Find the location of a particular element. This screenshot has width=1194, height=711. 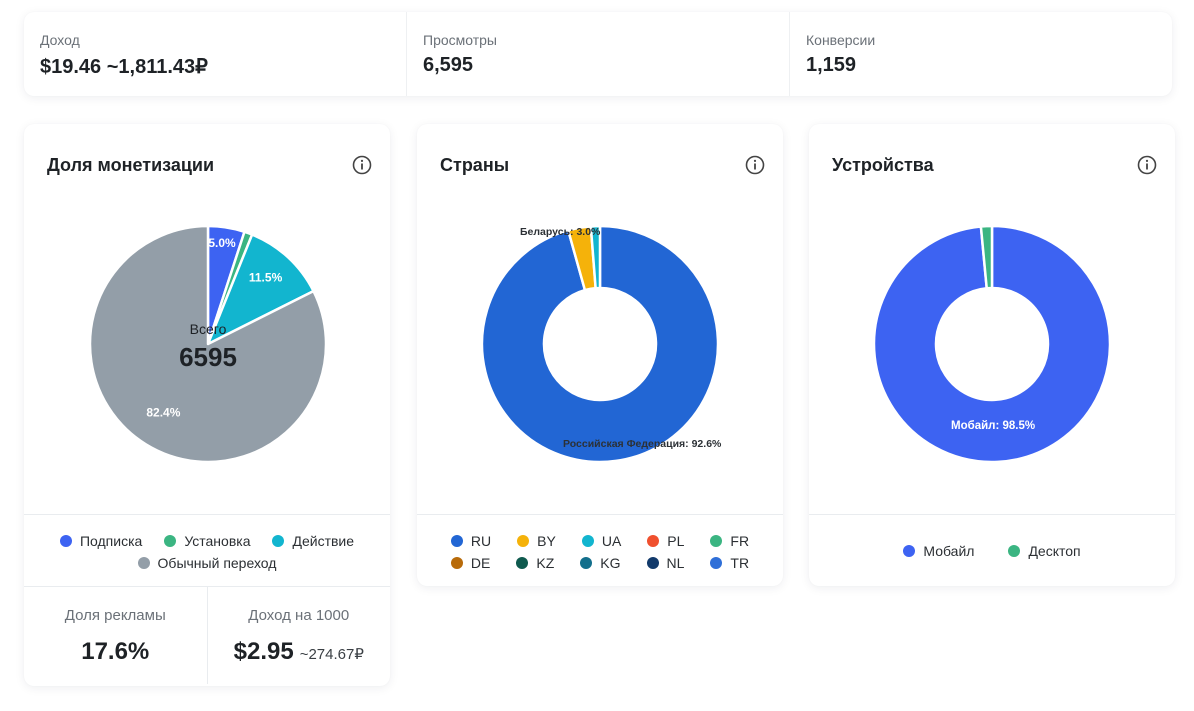

legend-label: FR is located at coordinates (740, 541).